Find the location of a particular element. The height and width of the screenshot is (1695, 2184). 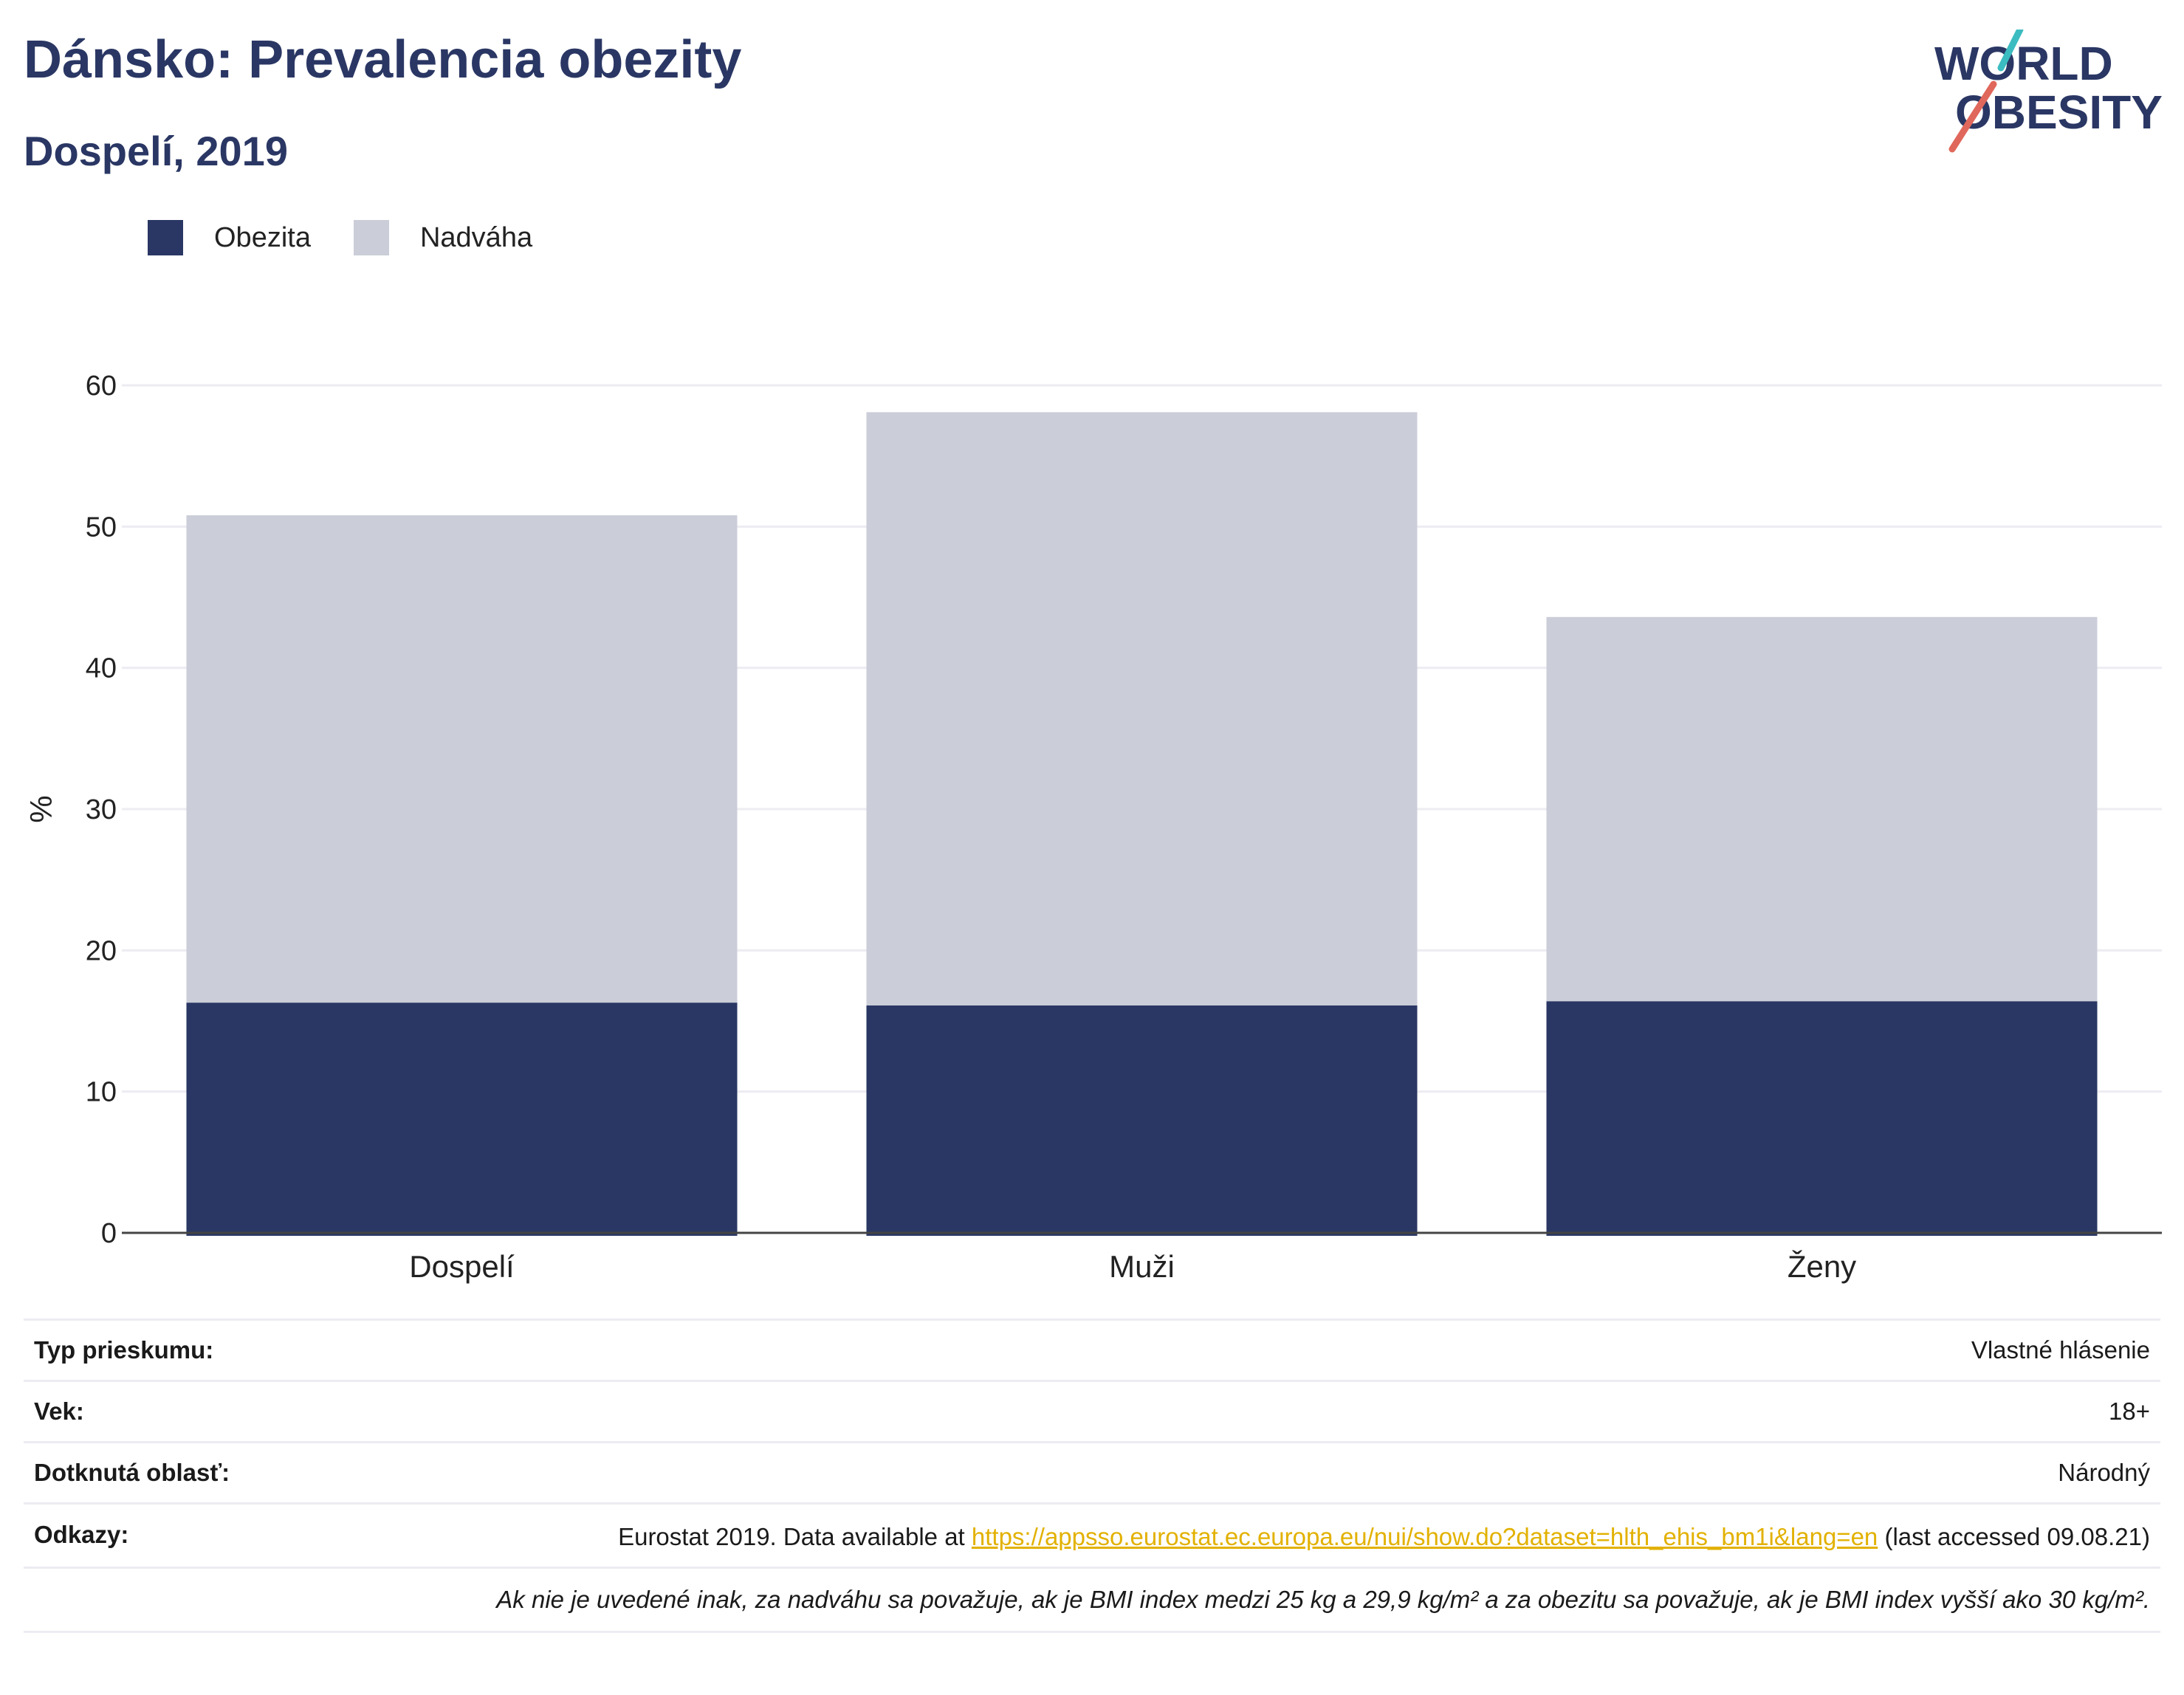

chart-subtitle: Dospelí, 2019 is located at coordinates (156, 151).